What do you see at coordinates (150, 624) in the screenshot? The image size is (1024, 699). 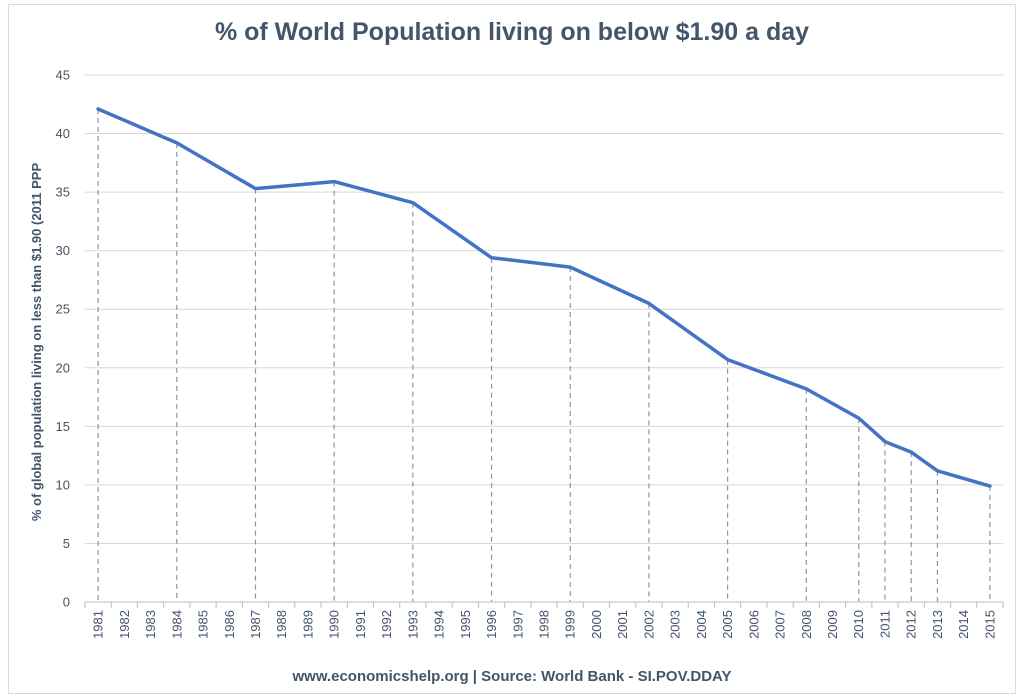 I see `x-tick-label: 1983` at bounding box center [150, 624].